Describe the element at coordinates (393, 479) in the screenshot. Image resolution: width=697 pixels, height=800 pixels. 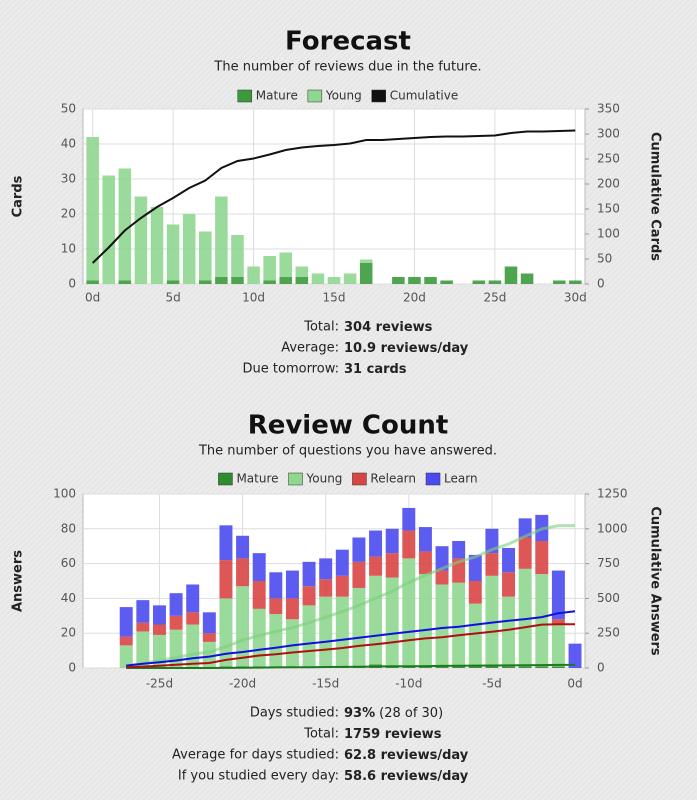
I see `legend-label: Relearn` at that location.